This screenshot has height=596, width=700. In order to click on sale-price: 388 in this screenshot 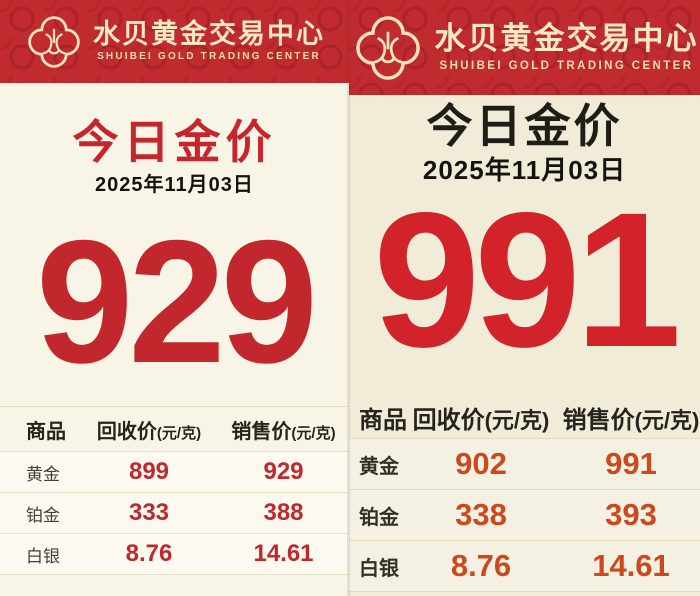, I will do `click(283, 512)`.